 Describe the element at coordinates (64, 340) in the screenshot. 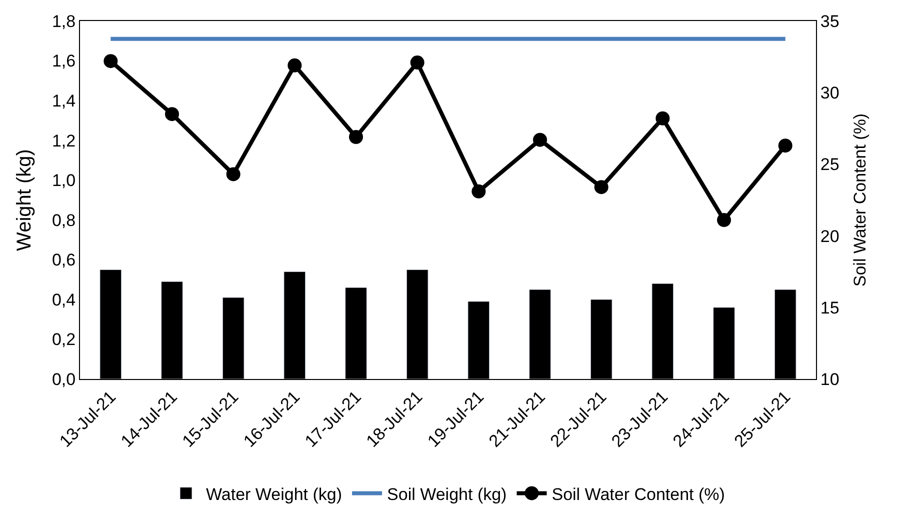

I see `y-tick-label: 0,2` at that location.